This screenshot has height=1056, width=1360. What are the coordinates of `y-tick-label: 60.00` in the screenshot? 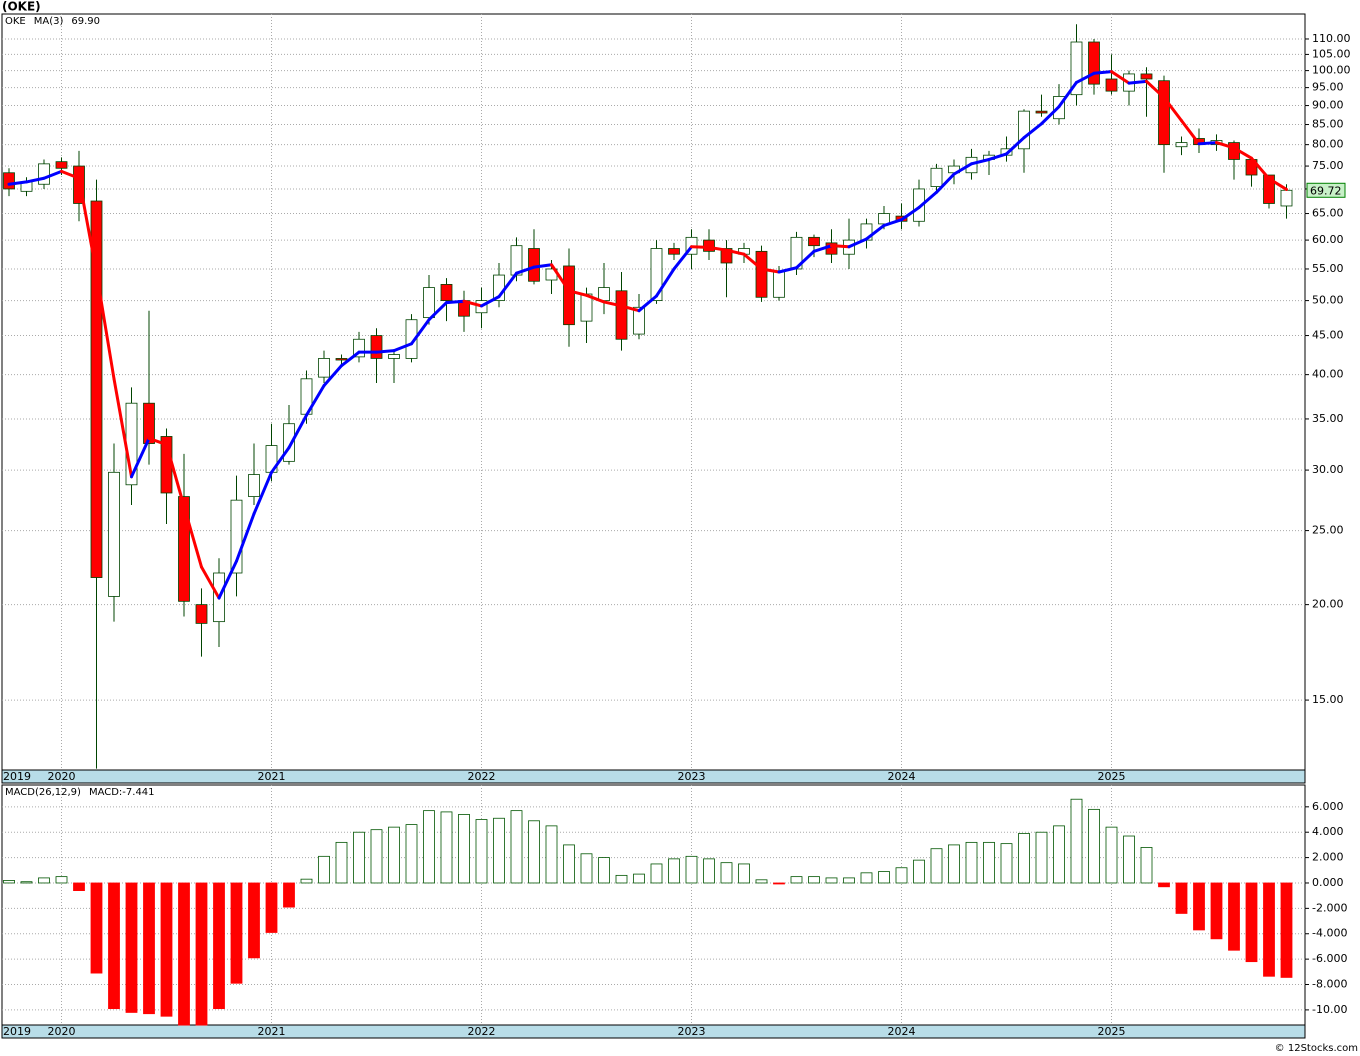 It's located at (1328, 239).